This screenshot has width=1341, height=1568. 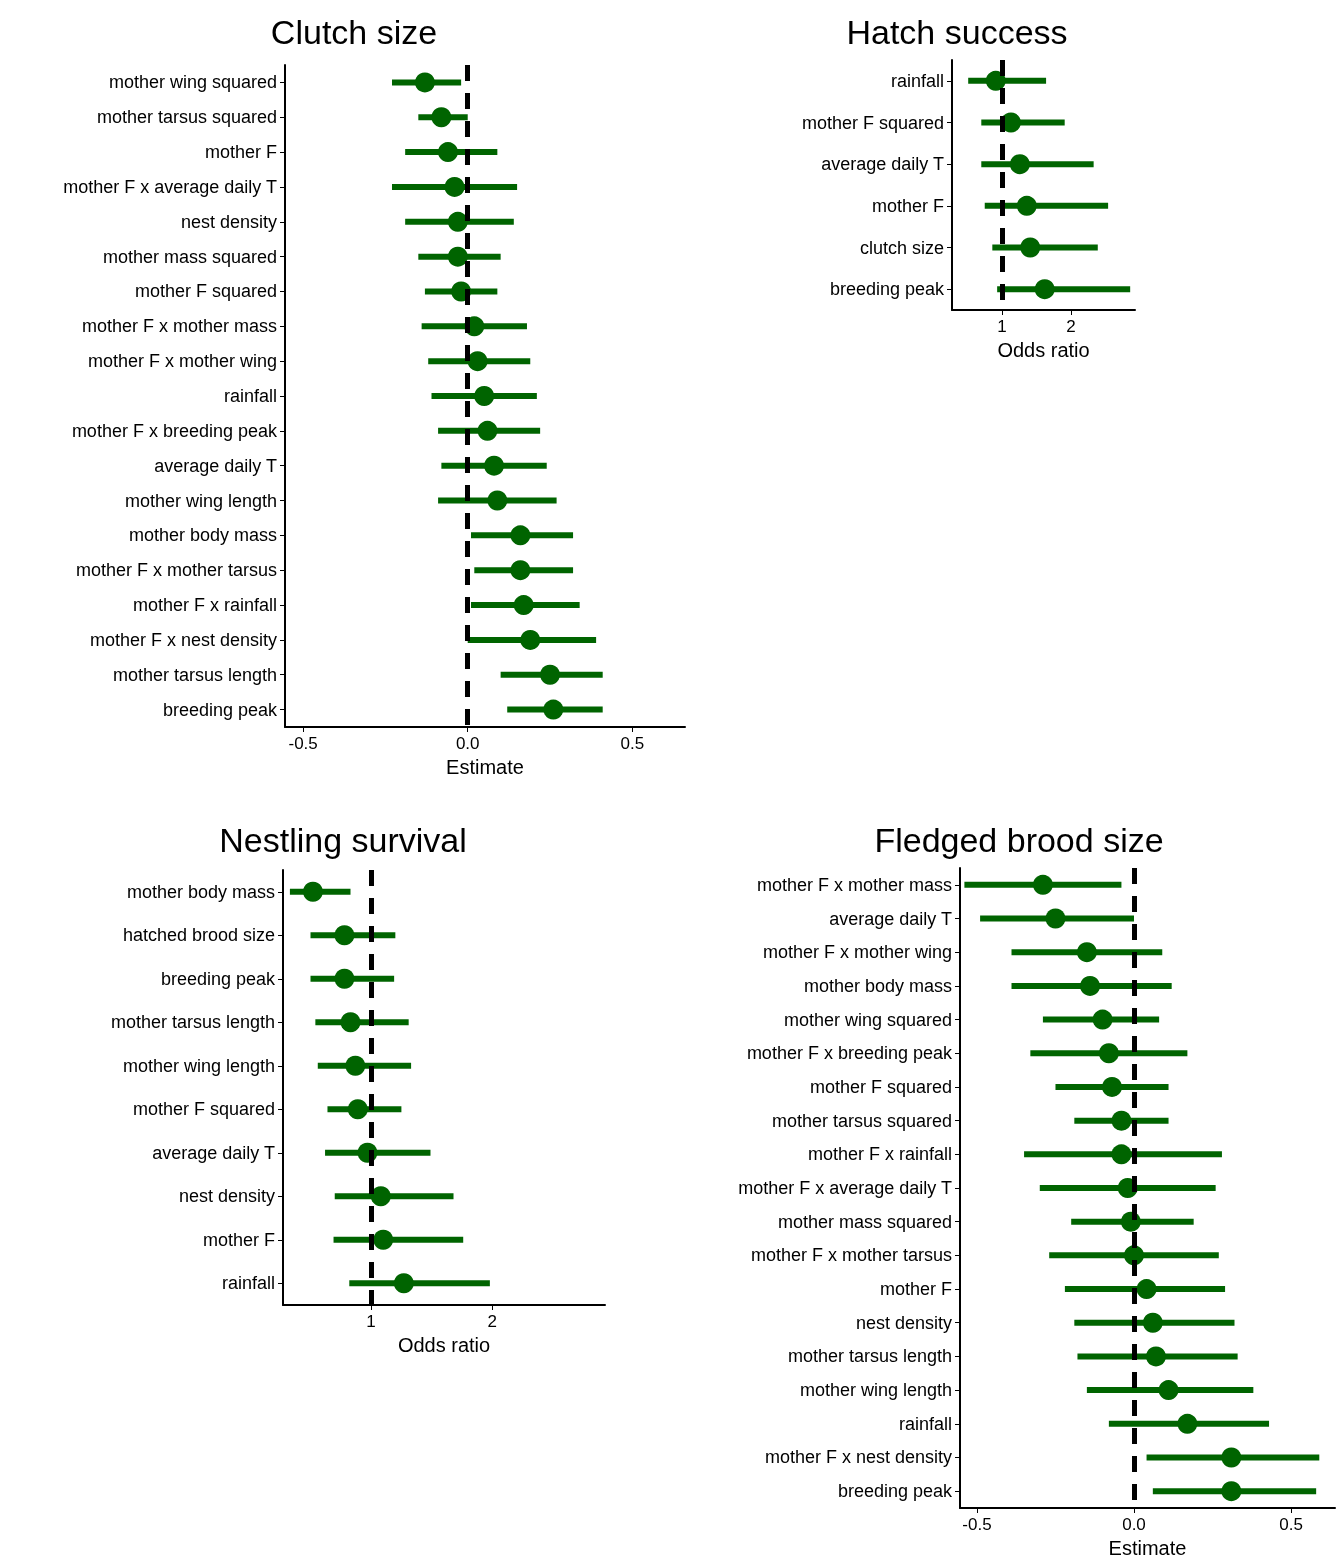 What do you see at coordinates (198, 935) in the screenshot?
I see `y-tick-label: hatched brood size` at bounding box center [198, 935].